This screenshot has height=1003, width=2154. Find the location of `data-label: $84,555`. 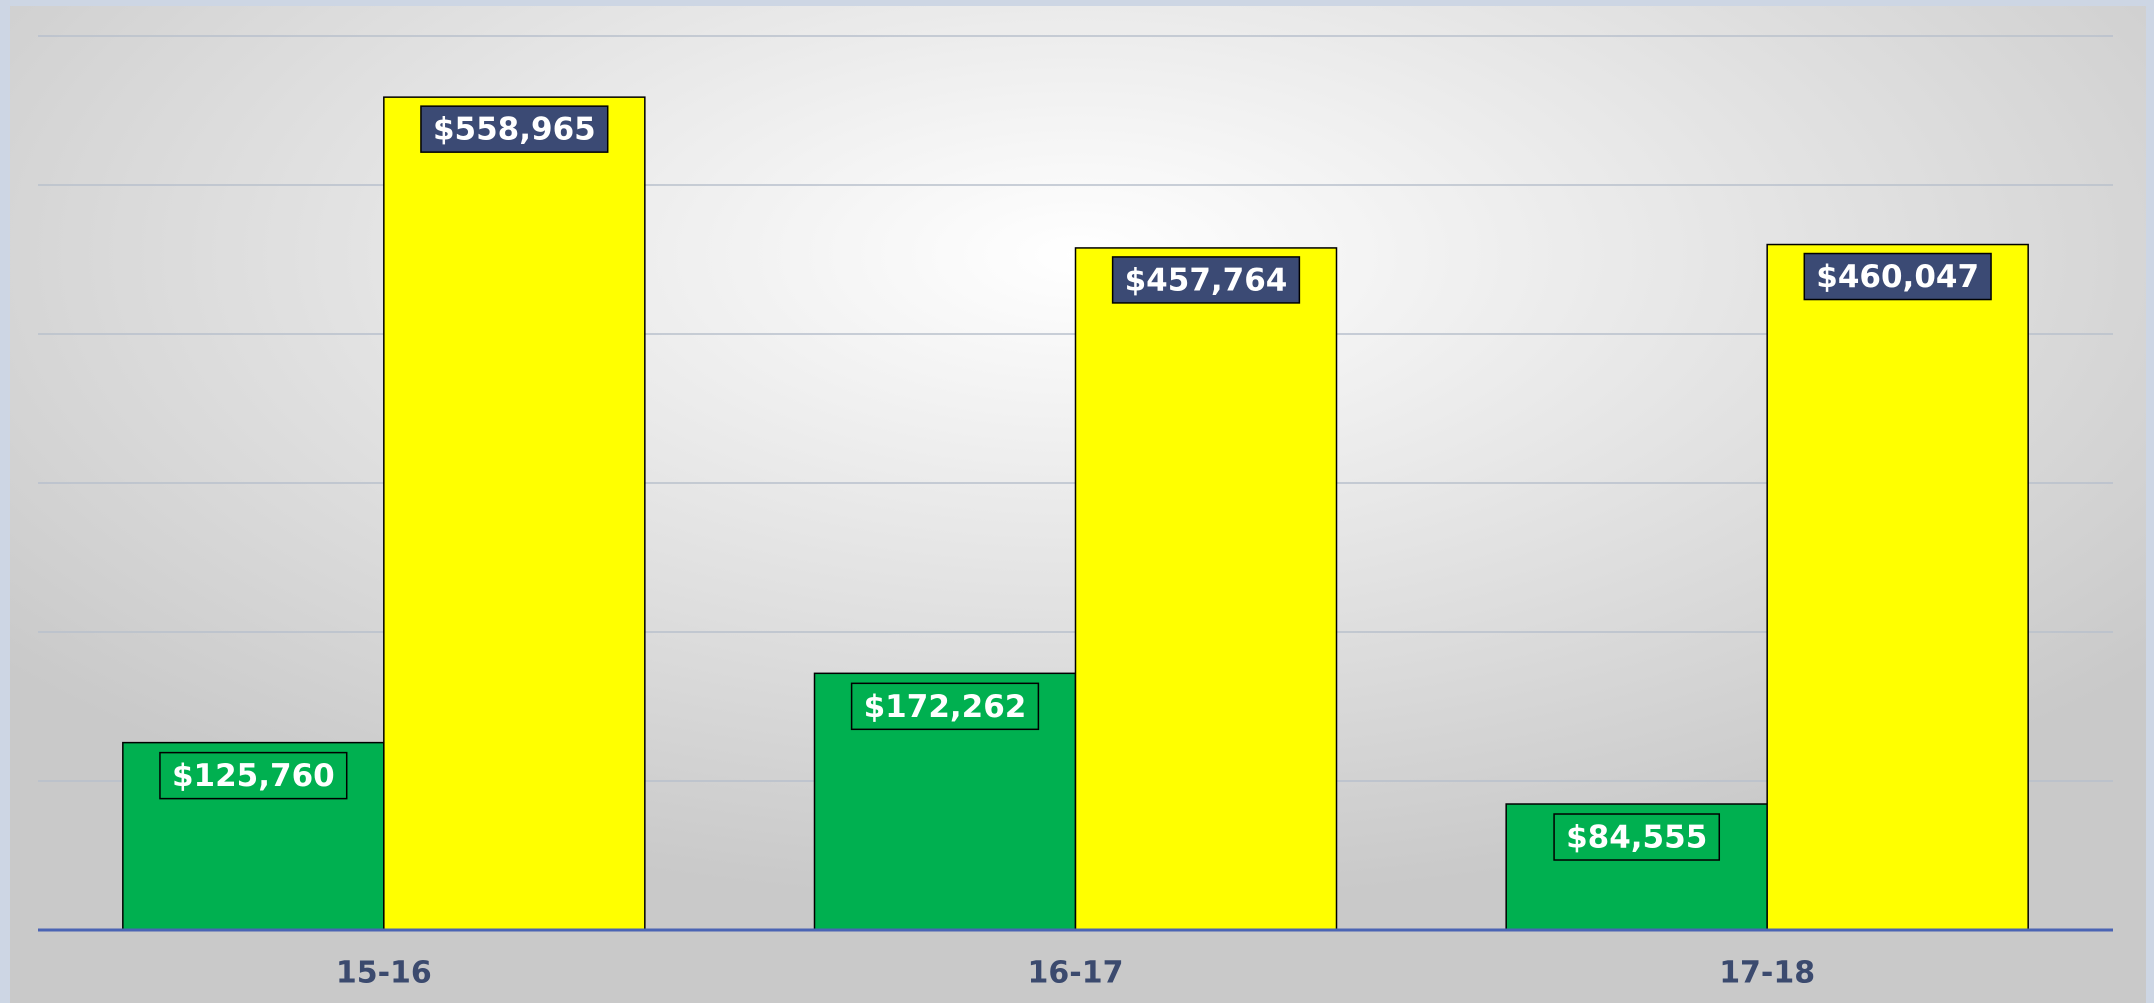

data-label: $84,555 is located at coordinates (1636, 838).